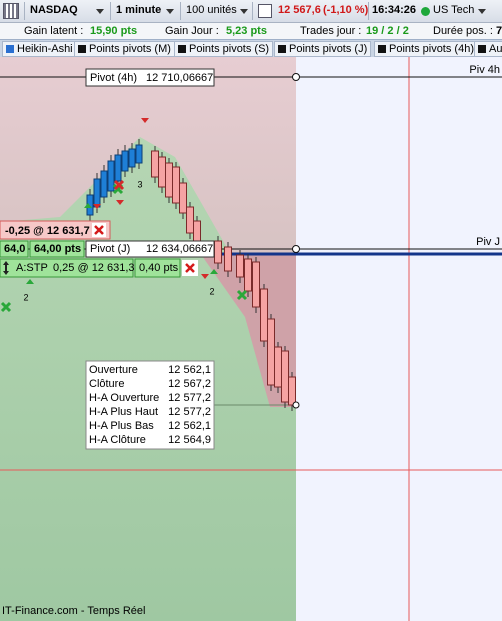 The height and width of the screenshot is (621, 502). Describe the element at coordinates (106, 384) in the screenshot. I see `tooltip-label: Clôture` at that location.